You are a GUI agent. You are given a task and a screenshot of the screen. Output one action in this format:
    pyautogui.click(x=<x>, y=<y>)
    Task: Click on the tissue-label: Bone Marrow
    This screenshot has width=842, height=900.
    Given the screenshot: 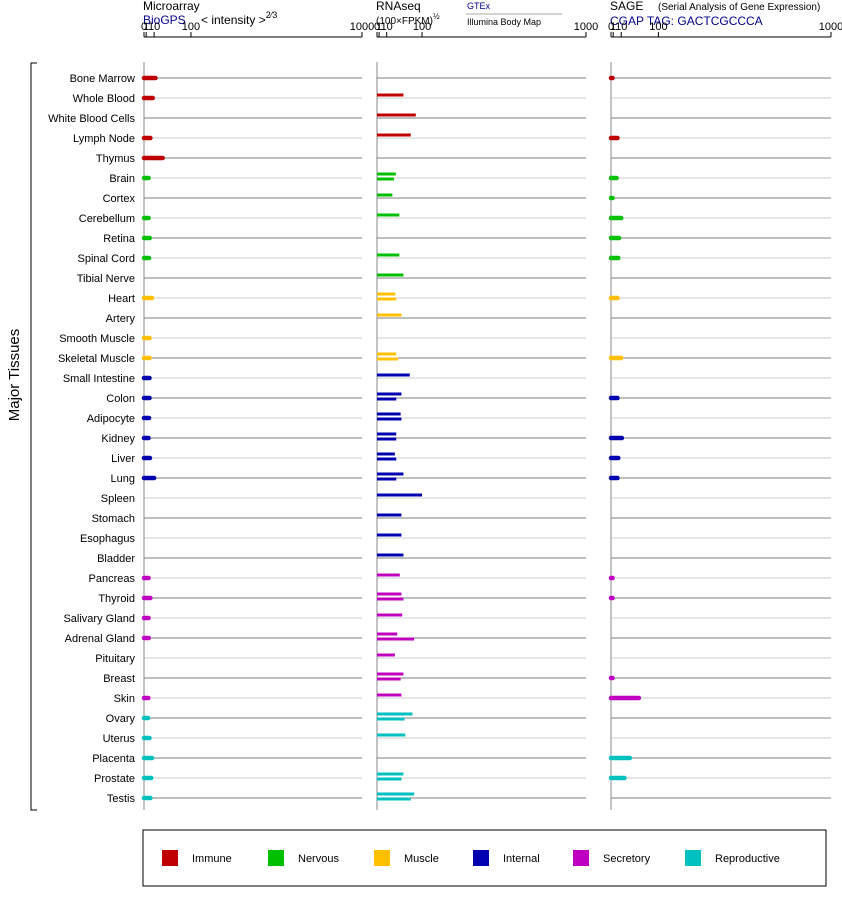 What is the action you would take?
    pyautogui.click(x=102, y=79)
    